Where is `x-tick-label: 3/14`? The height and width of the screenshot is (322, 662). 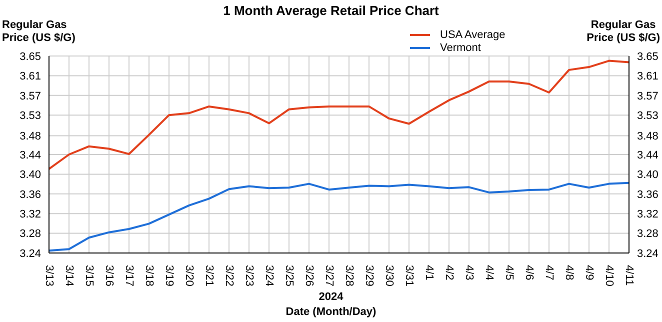
x-tick-label: 3/14 is located at coordinates (69, 275).